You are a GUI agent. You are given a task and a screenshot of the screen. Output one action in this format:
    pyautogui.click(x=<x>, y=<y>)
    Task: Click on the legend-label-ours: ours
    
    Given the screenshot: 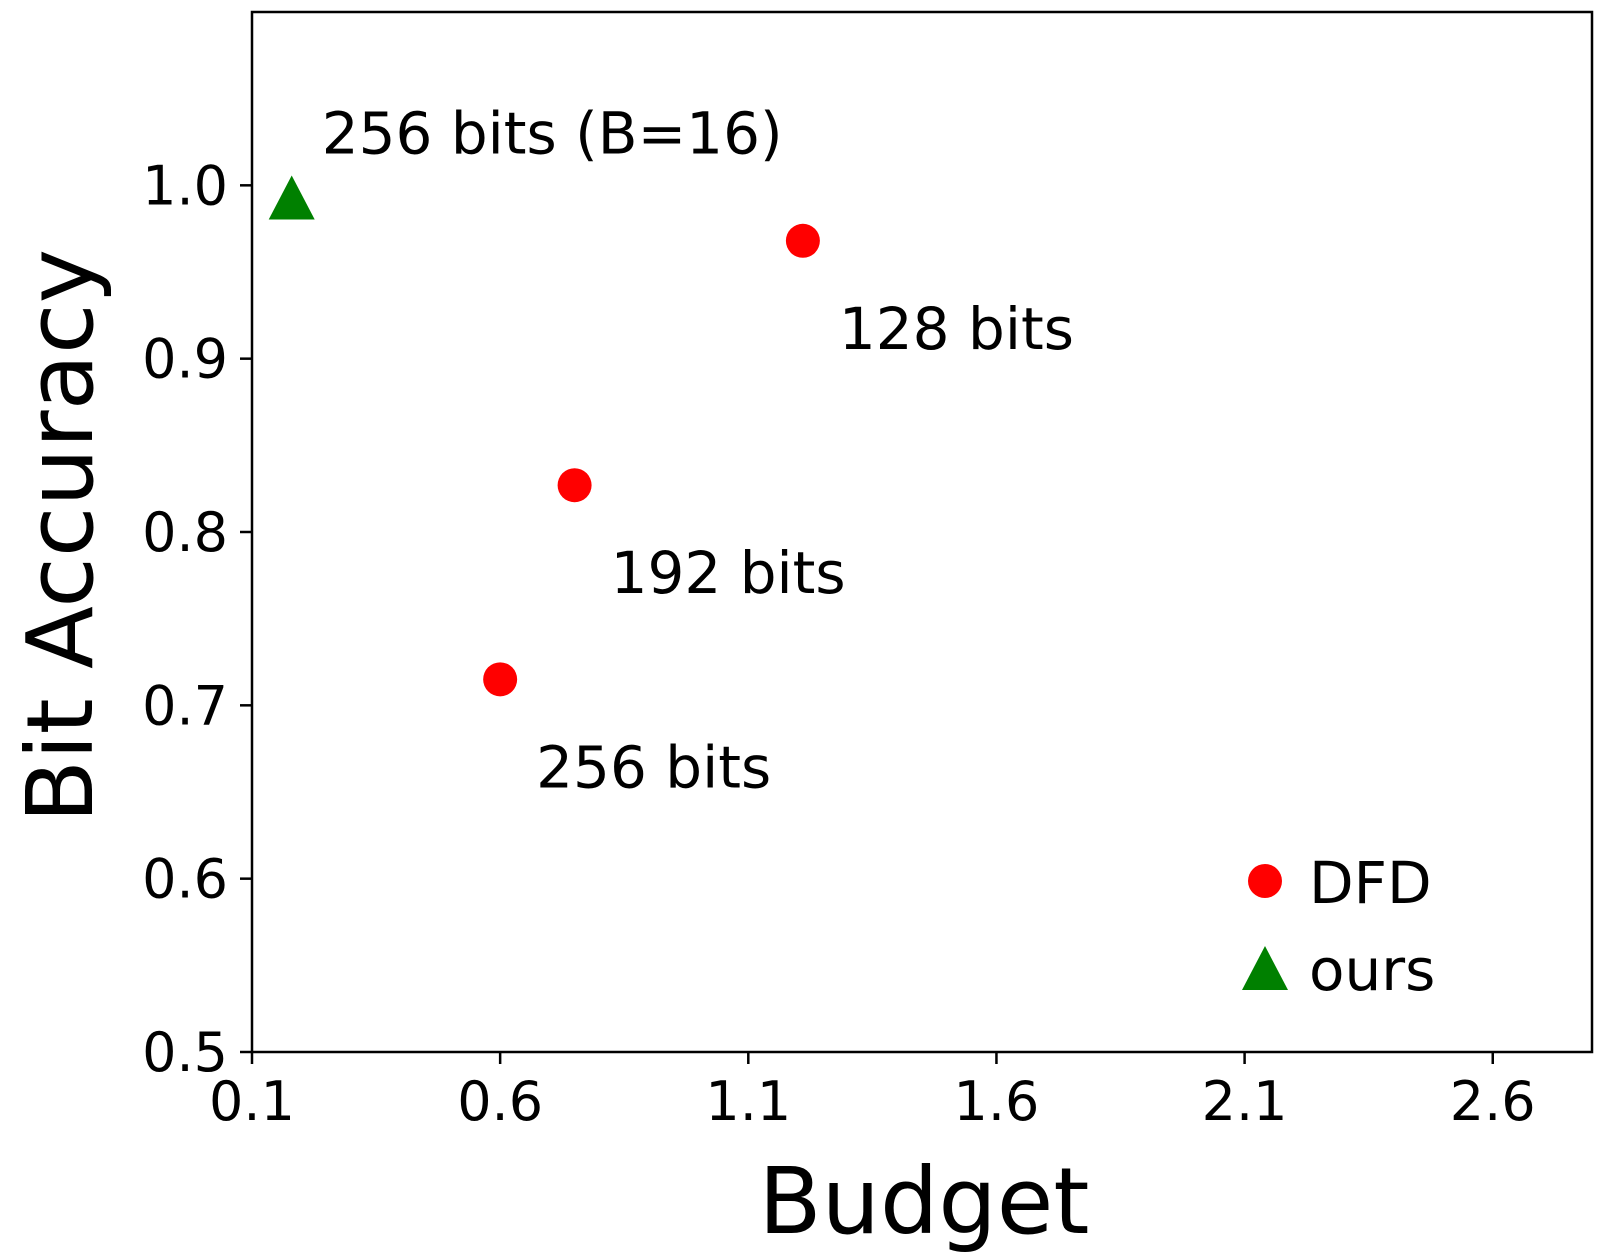 What is the action you would take?
    pyautogui.click(x=1372, y=970)
    